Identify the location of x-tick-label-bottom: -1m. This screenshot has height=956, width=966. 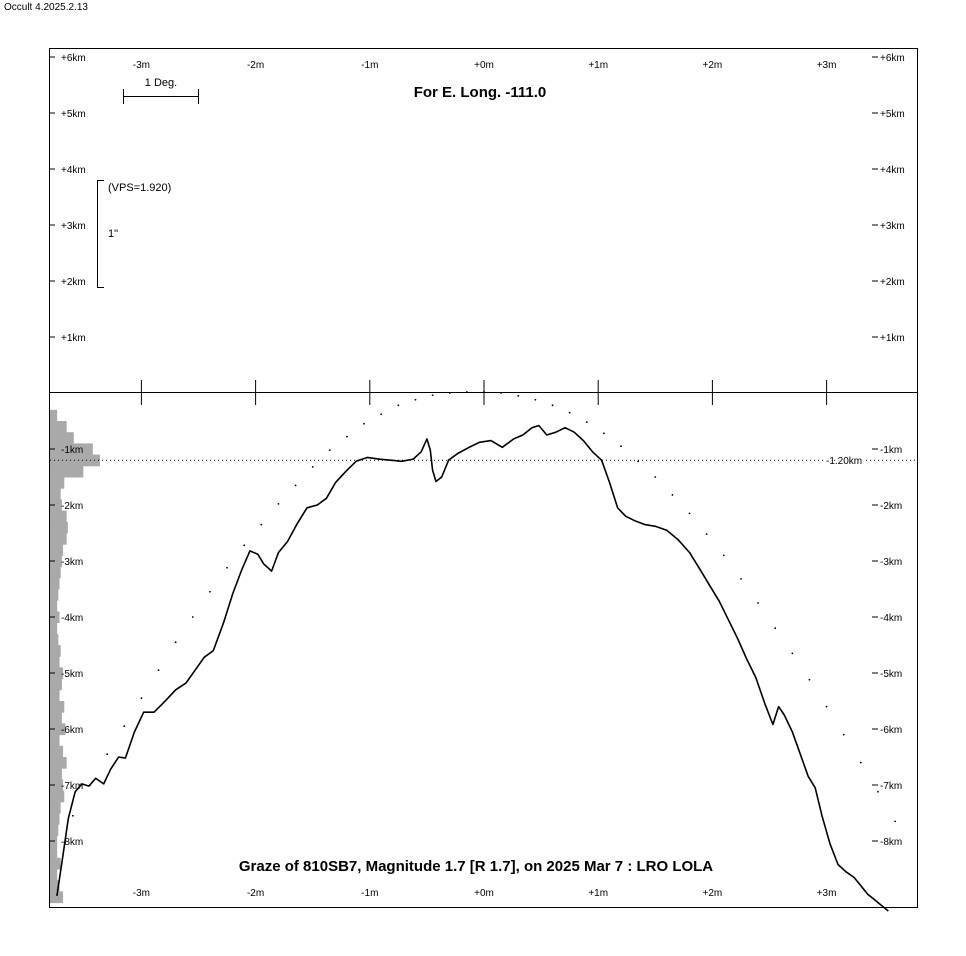
(369, 893).